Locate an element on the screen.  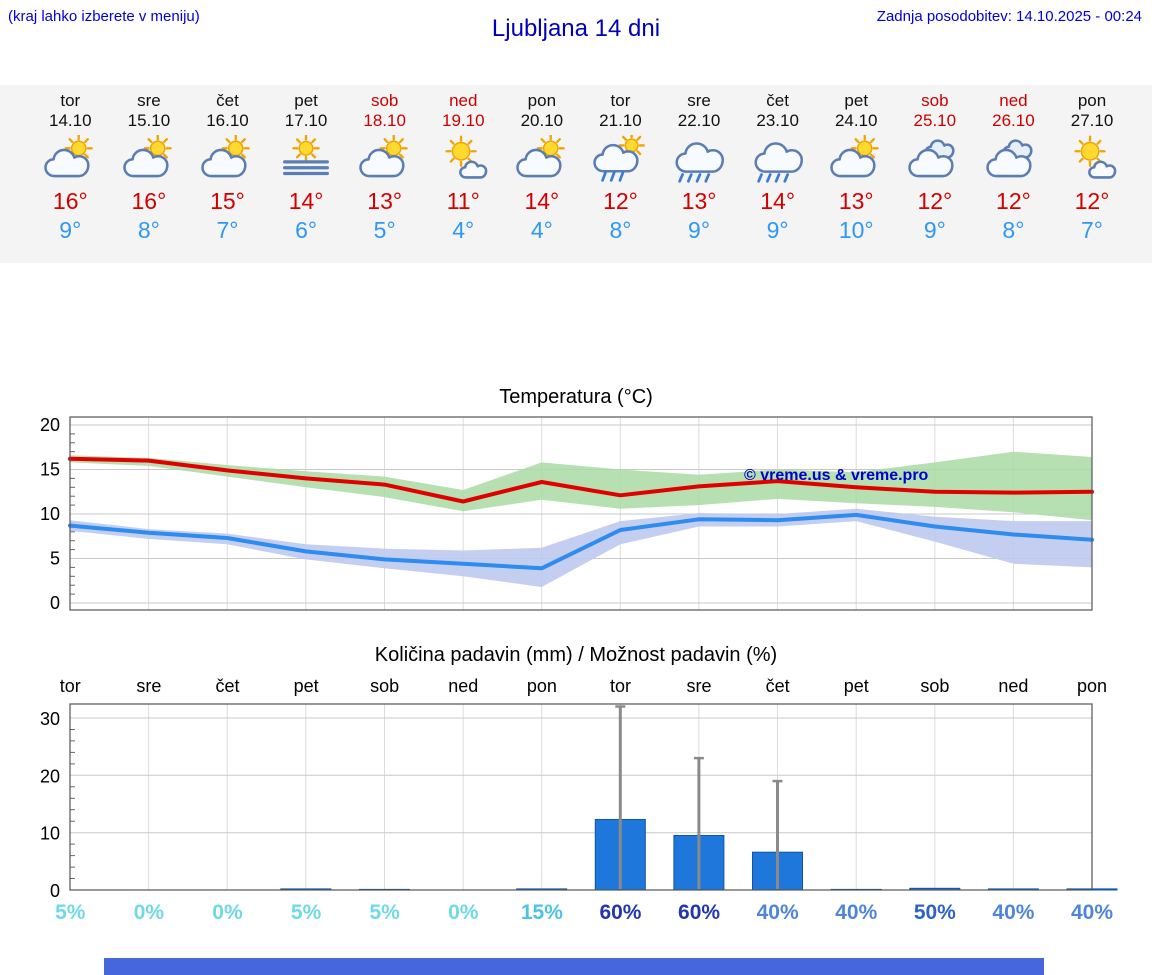
shower-icon is located at coordinates (619, 158).